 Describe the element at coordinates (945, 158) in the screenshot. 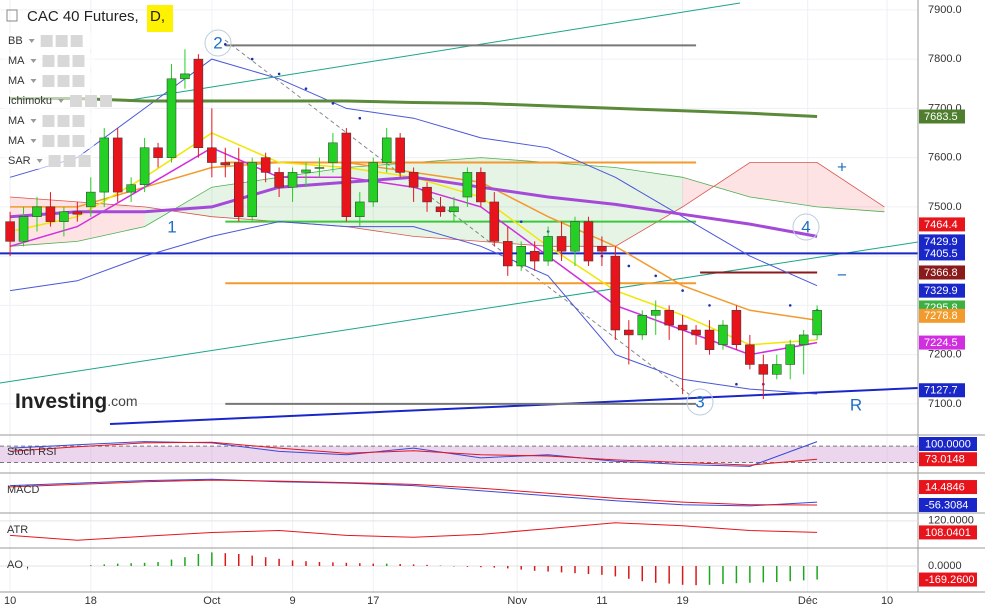

I see `y-tick-label: 7600.0` at that location.